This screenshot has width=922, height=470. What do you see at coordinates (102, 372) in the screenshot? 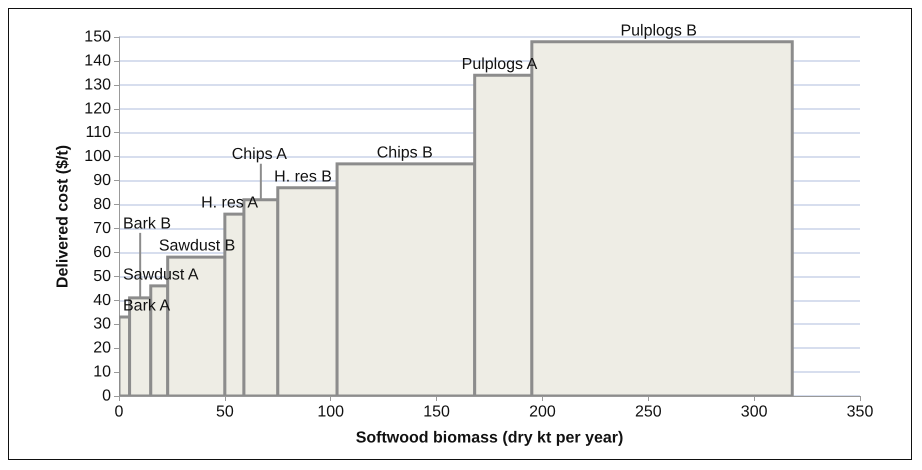
I see `y-tick-label: 10` at bounding box center [102, 372].